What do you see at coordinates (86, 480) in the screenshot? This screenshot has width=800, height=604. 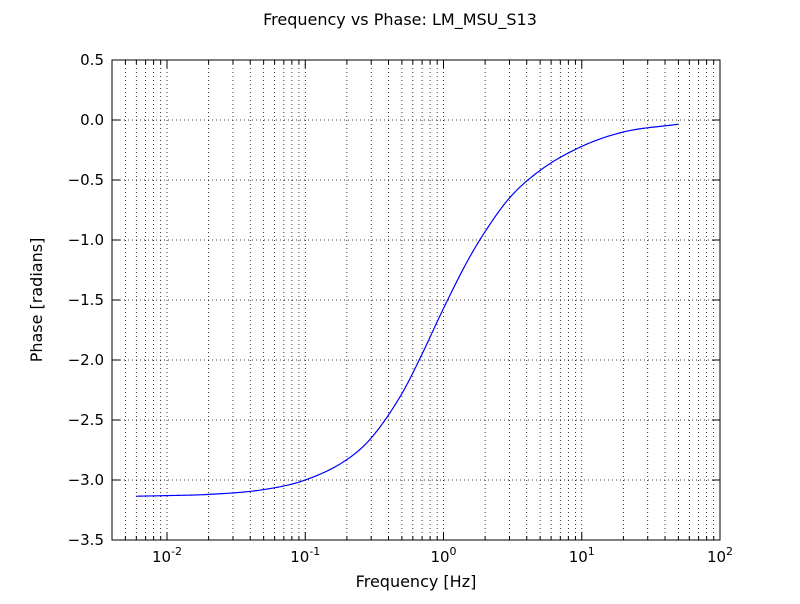 I see `y-tick-label: −3.0` at bounding box center [86, 480].